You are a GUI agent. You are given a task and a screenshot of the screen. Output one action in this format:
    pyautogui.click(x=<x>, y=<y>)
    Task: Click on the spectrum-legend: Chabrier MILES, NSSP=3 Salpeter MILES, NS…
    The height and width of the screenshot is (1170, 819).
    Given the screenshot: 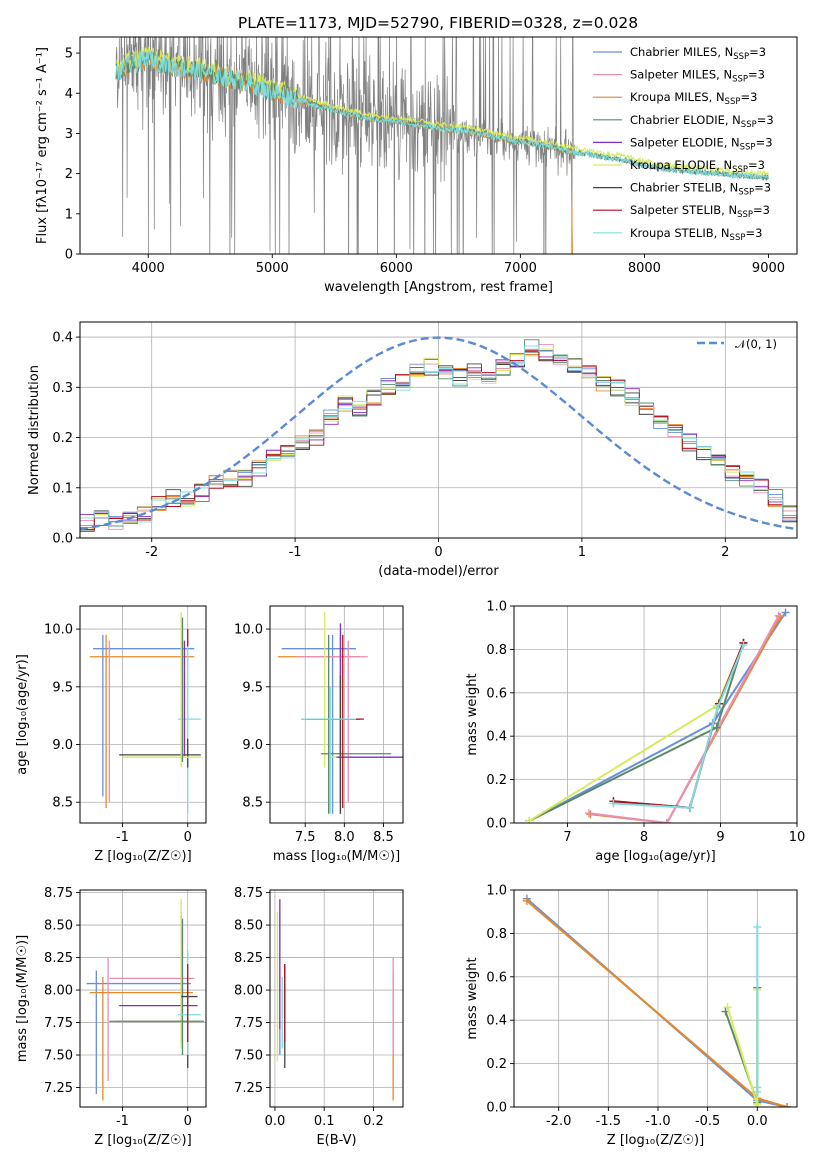 What is the action you would take?
    pyautogui.click(x=683, y=144)
    